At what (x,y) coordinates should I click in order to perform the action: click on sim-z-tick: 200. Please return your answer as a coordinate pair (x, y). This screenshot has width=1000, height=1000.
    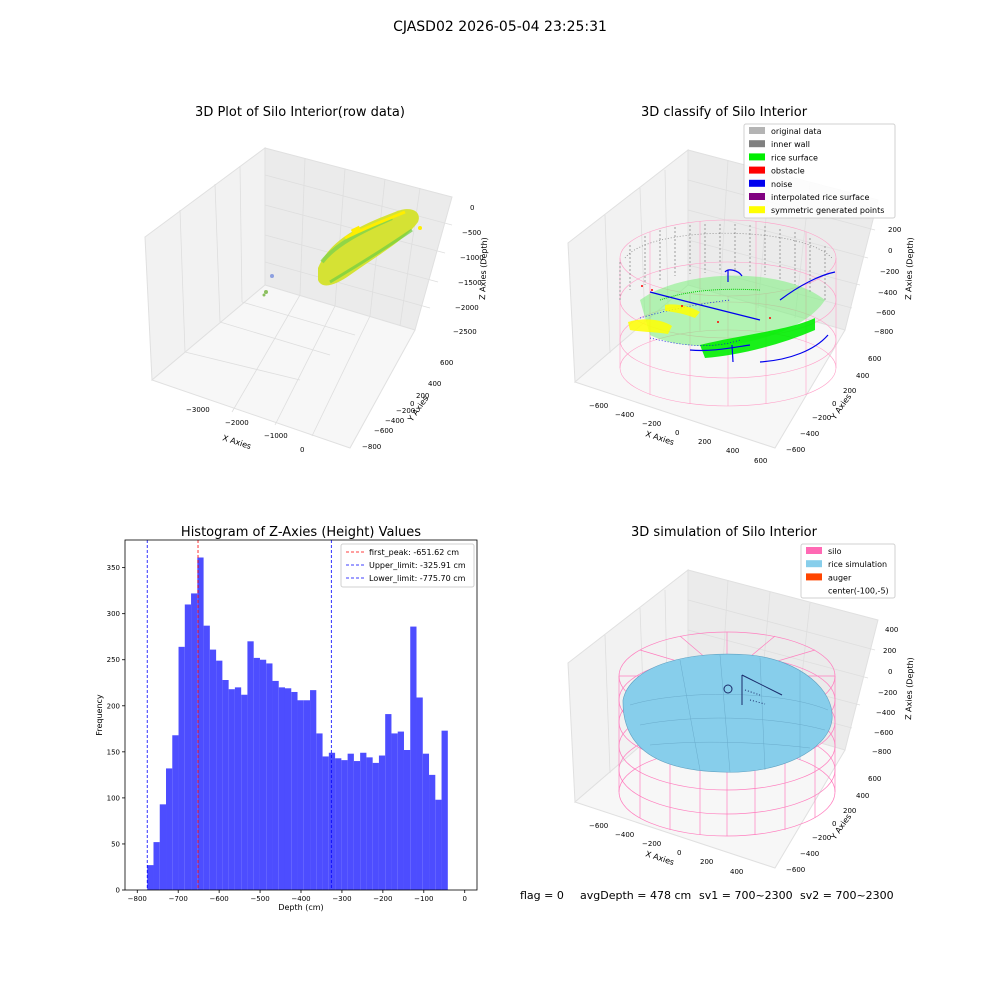
    Looking at the image, I should click on (889, 651).